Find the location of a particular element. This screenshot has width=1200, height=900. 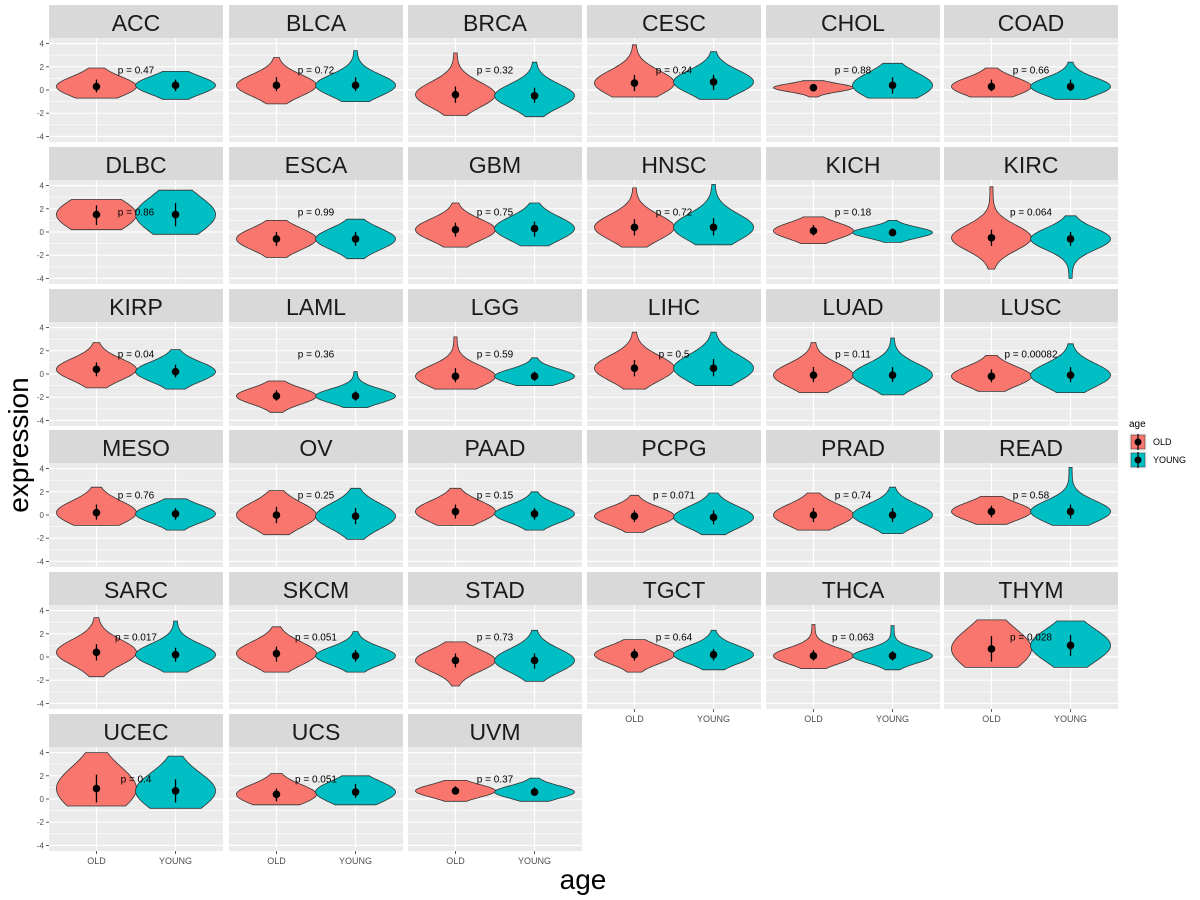

facet-title: UVM is located at coordinates (494, 732).